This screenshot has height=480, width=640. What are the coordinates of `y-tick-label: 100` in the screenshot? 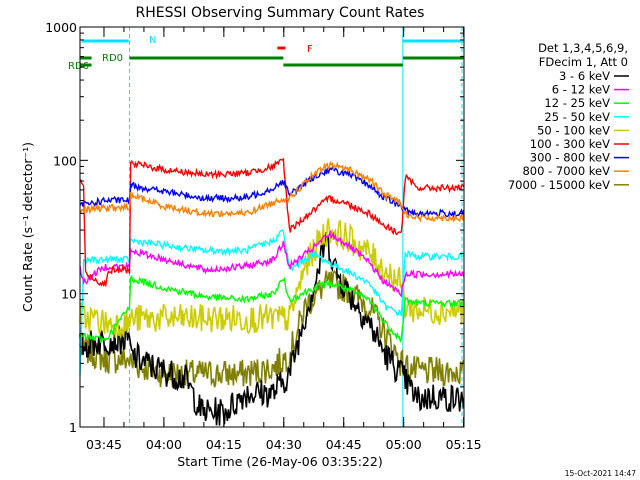 It's located at (65, 160).